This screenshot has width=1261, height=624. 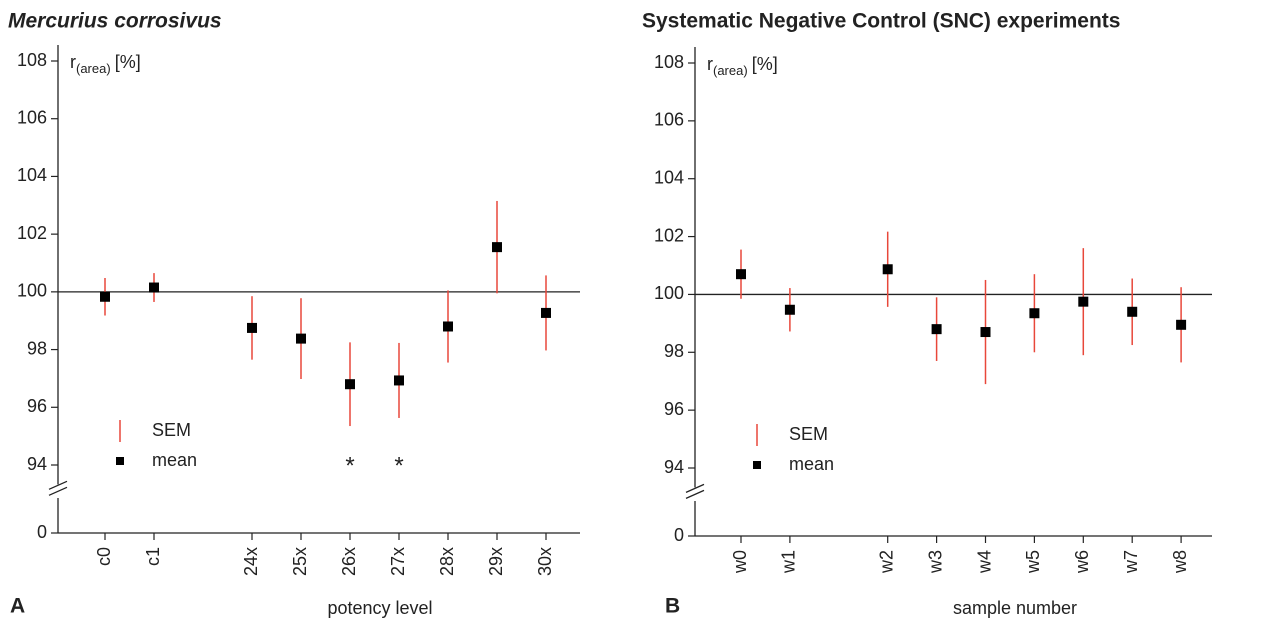 What do you see at coordinates (153, 556) in the screenshot?
I see `x-tick-label: c1` at bounding box center [153, 556].